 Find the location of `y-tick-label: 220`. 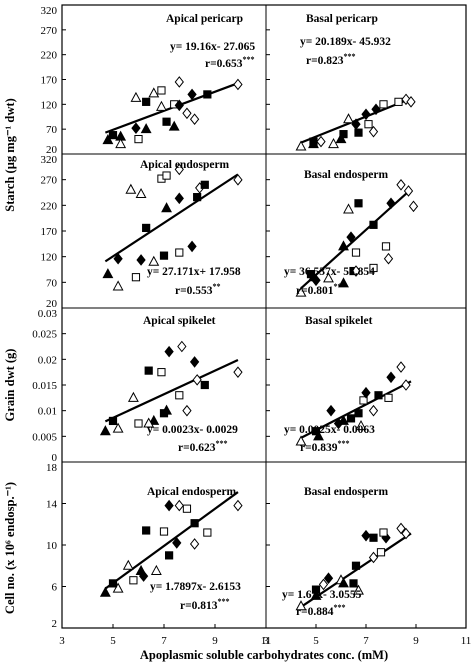

y-tick-label: 220 is located at coordinates (49, 56).